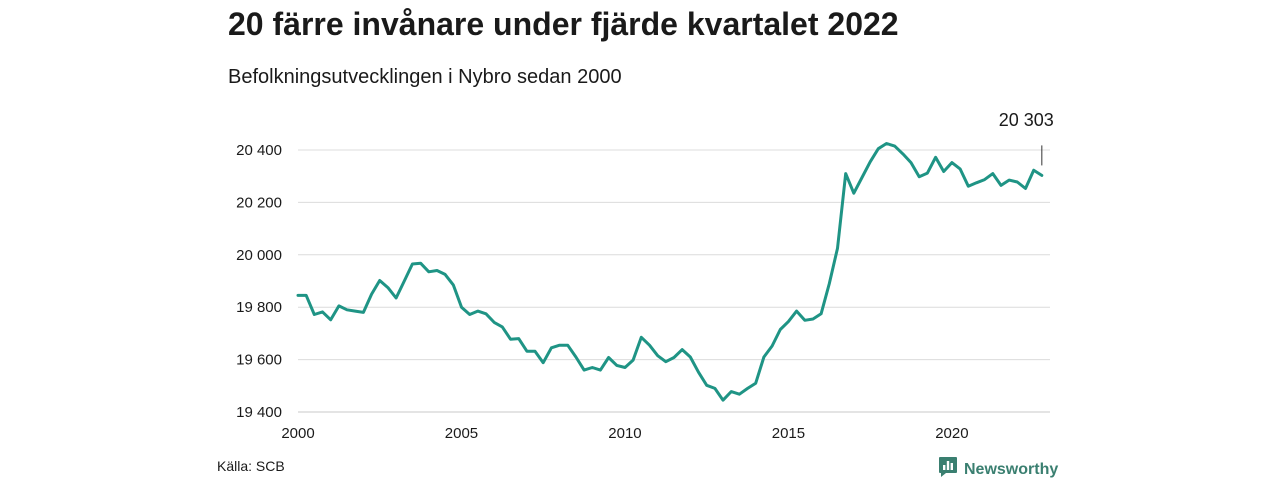  What do you see at coordinates (259, 412) in the screenshot?
I see `y-tick-label: 19 400` at bounding box center [259, 412].